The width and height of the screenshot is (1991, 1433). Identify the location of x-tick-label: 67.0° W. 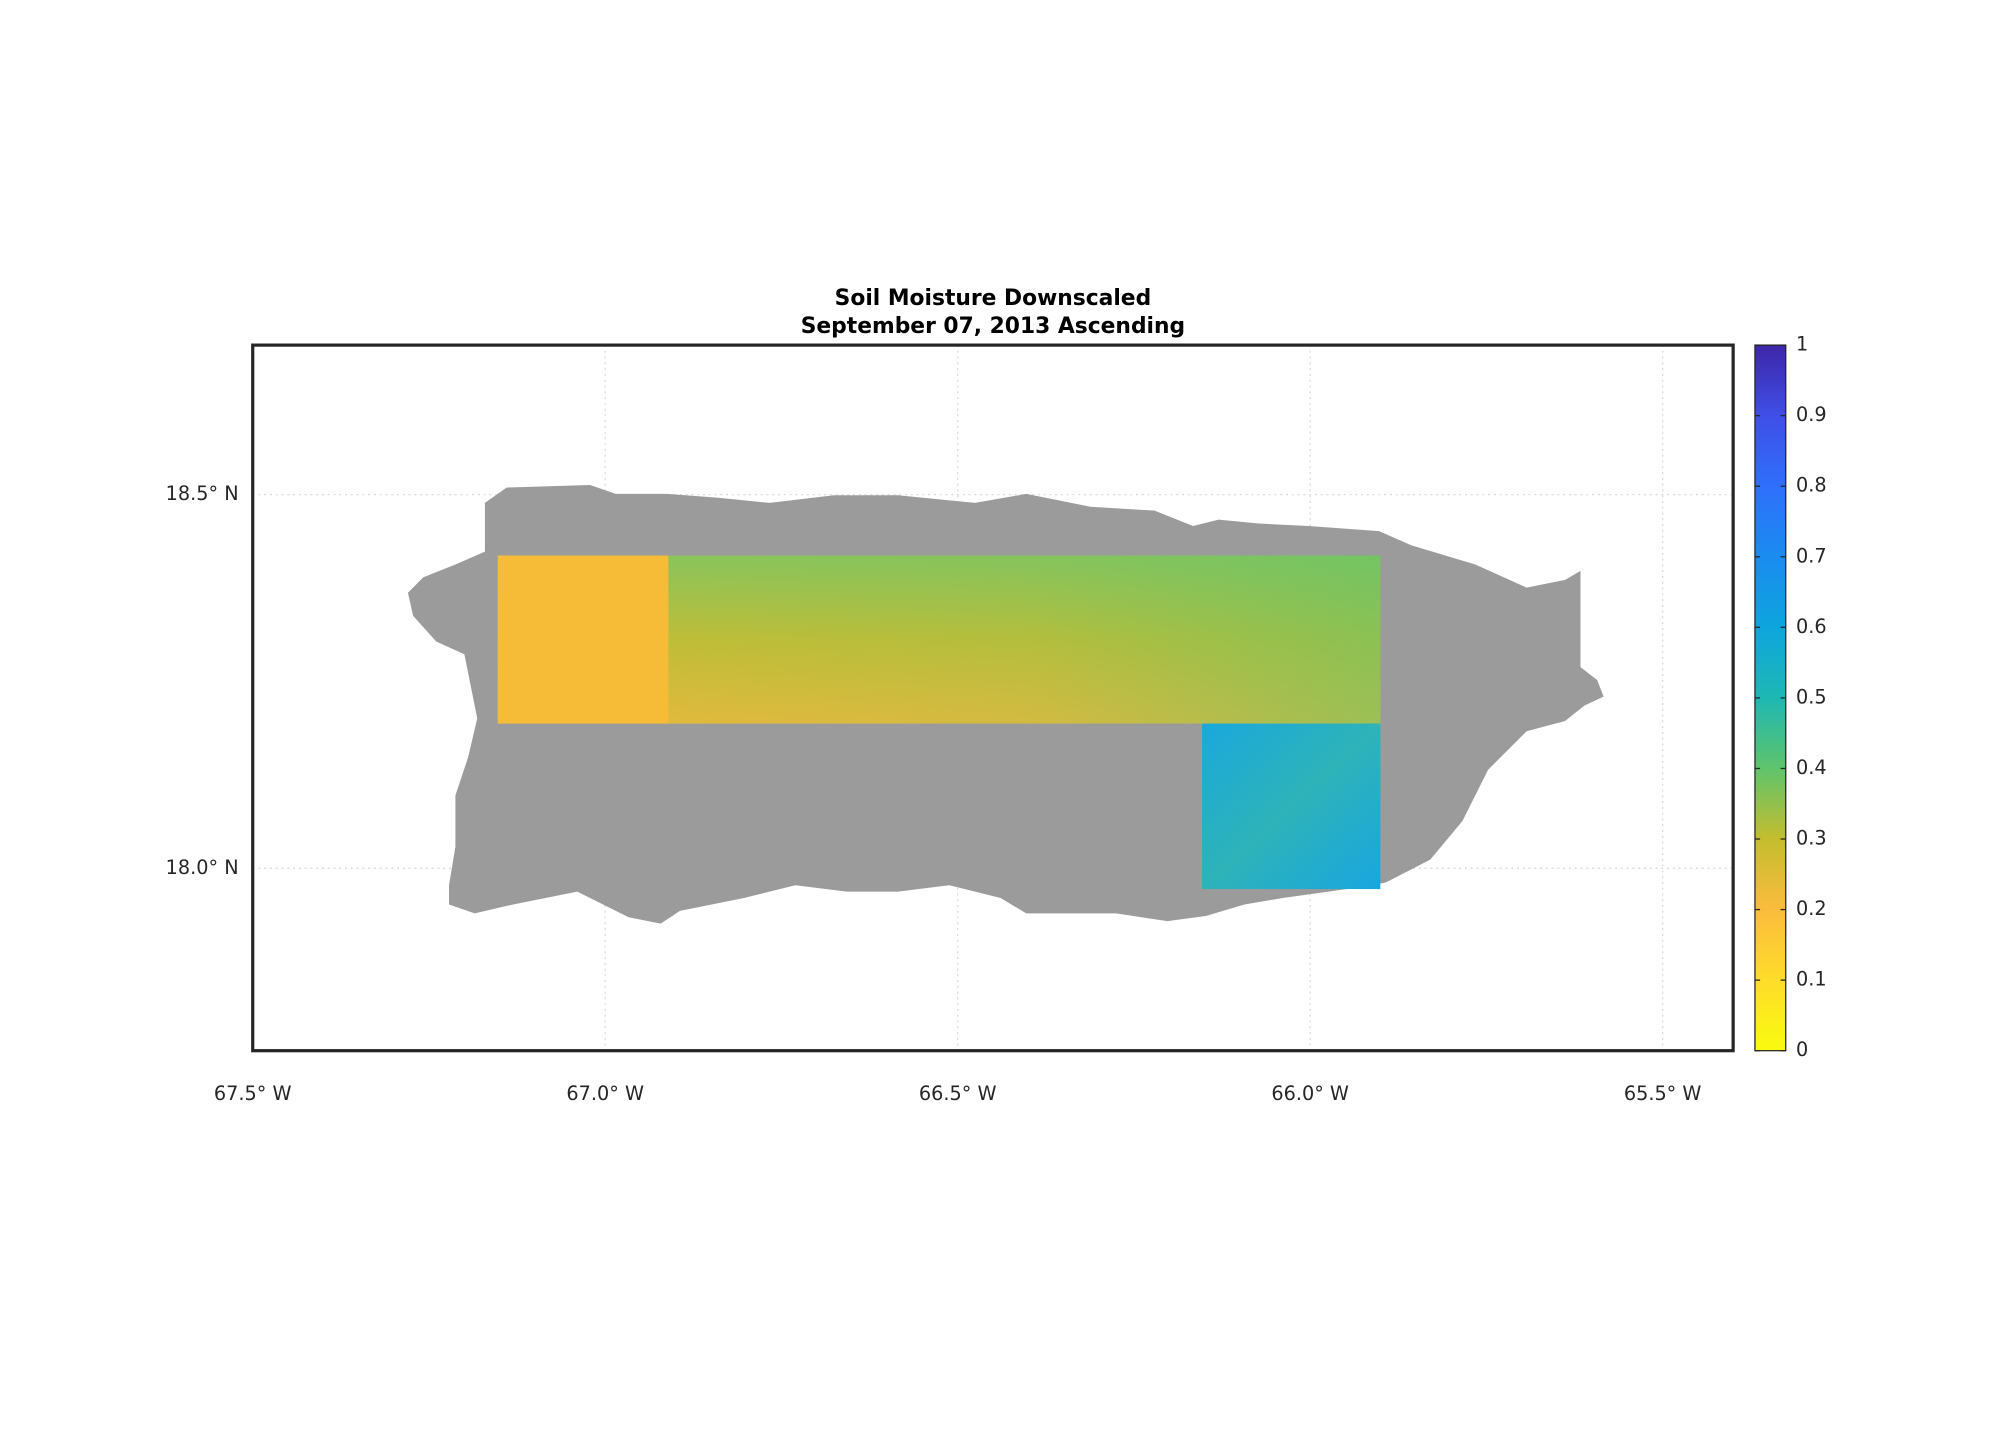
(605, 1093).